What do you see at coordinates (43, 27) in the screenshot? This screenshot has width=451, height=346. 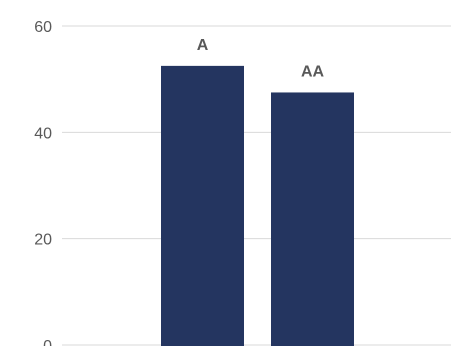 I see `y-tick-label: 60` at bounding box center [43, 27].